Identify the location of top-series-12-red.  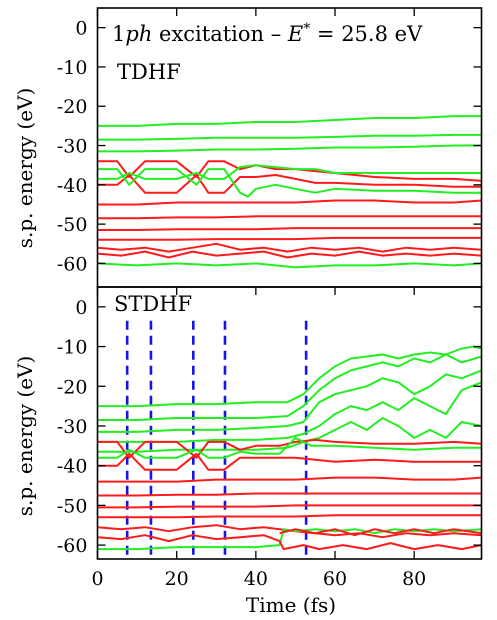
(289, 247).